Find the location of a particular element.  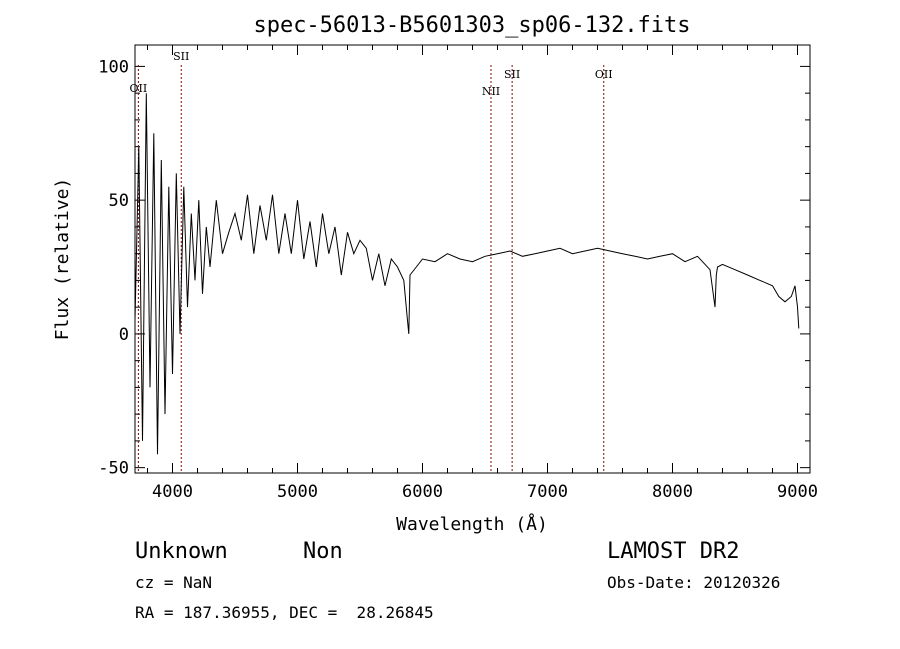

x-tick-label: 8000 is located at coordinates (672, 492).